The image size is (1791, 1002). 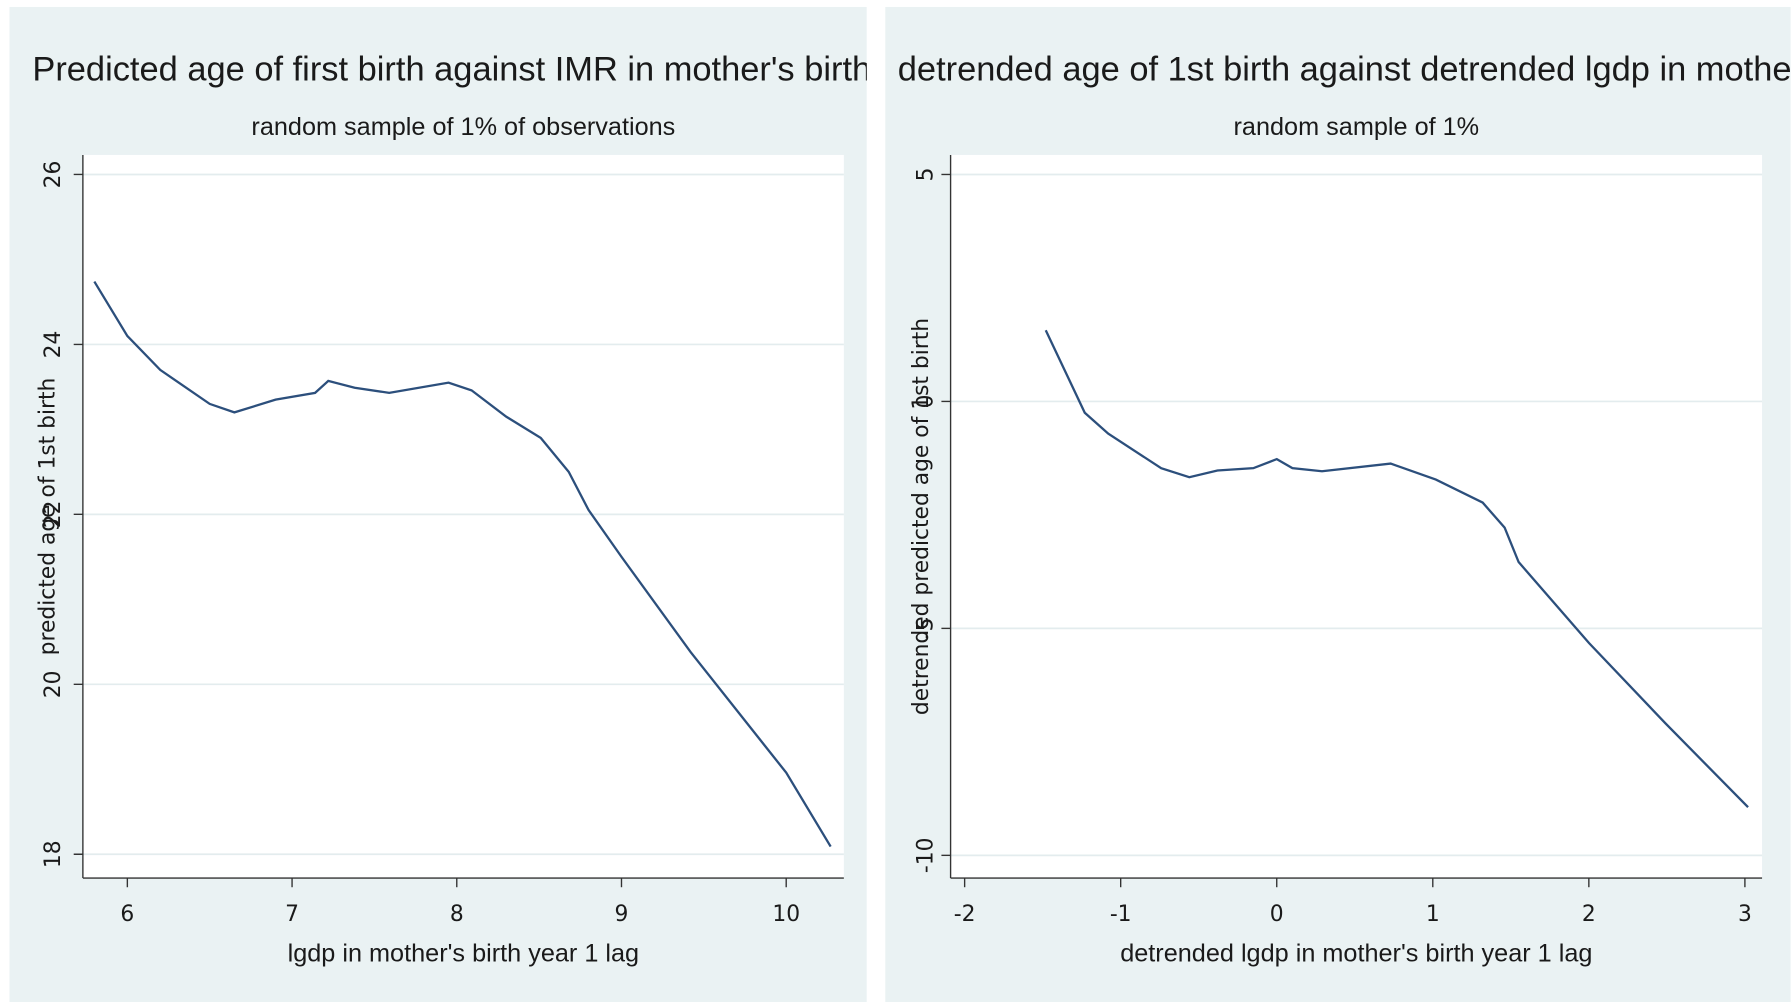 What do you see at coordinates (1121, 914) in the screenshot?
I see `x-tick-label: -1` at bounding box center [1121, 914].